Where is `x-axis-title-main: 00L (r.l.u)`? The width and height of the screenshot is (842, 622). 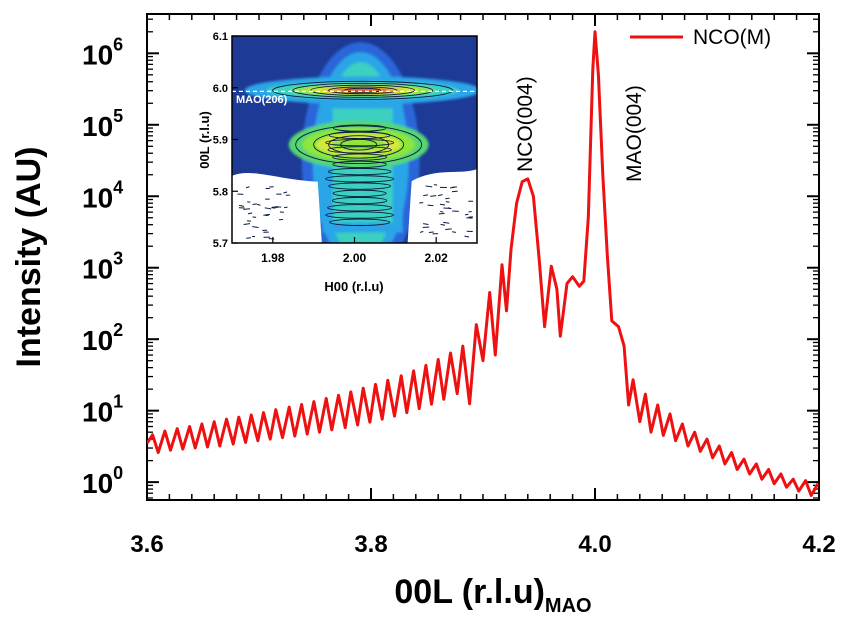
x-axis-title-main: 00L (r.l.u) is located at coordinates (469, 592).